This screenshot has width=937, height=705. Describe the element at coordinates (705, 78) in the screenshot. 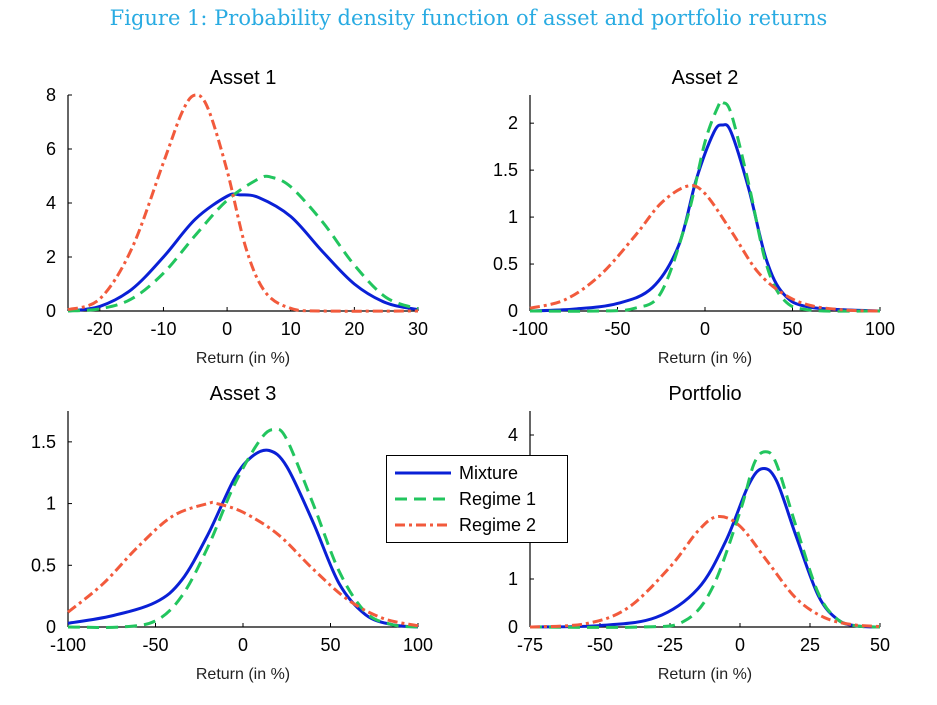

I see `chart-title-asset-2: Asset 2` at that location.